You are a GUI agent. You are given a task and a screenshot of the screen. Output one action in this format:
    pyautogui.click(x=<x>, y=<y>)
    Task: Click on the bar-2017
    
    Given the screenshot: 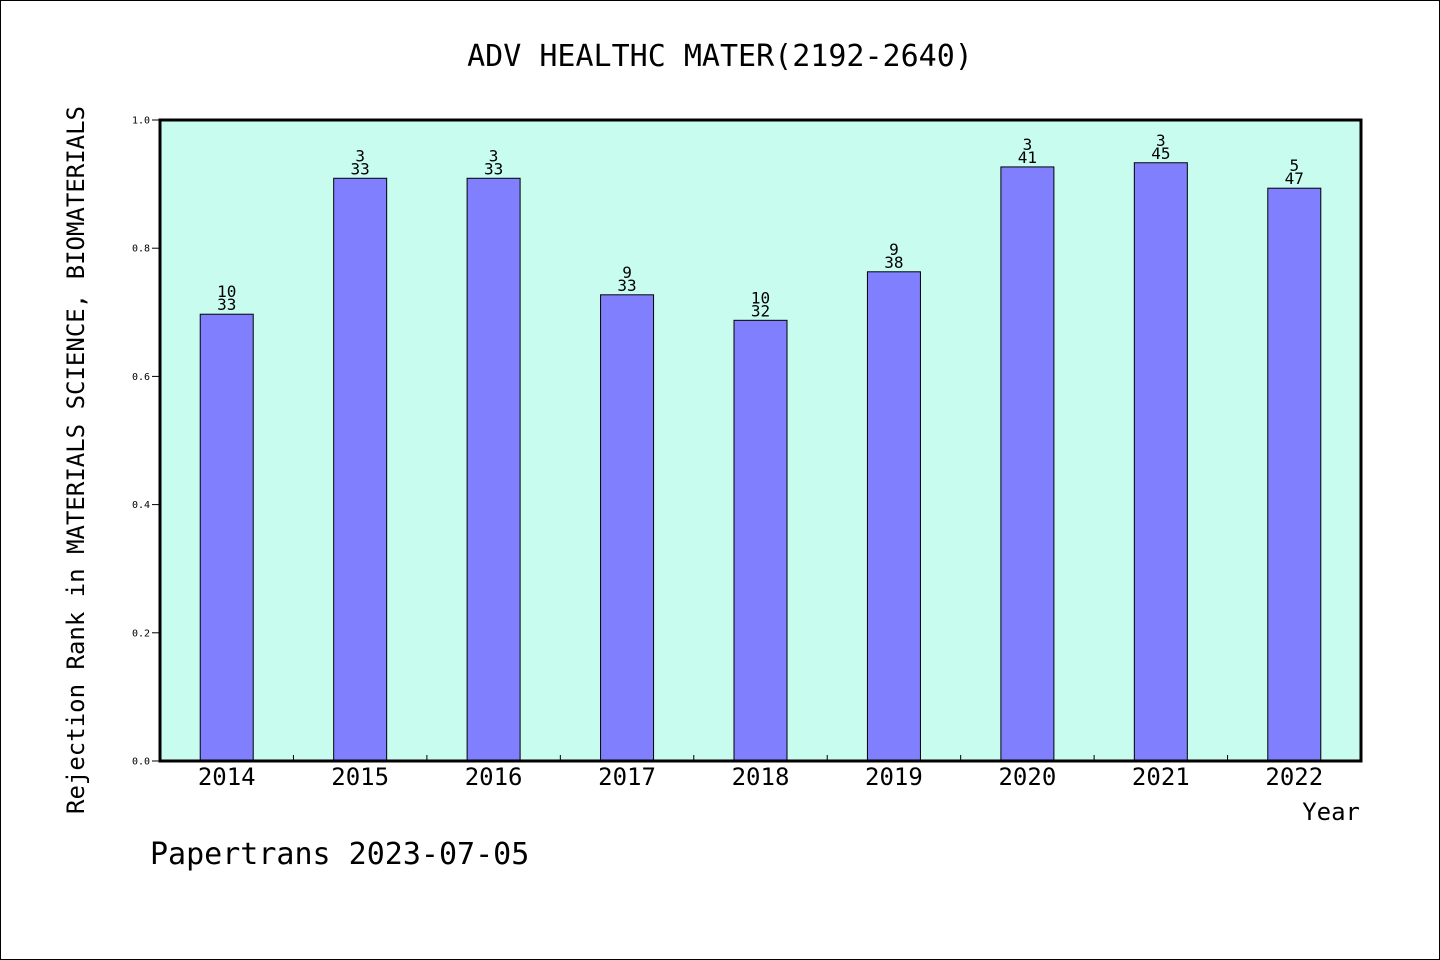 What is the action you would take?
    pyautogui.click(x=627, y=528)
    